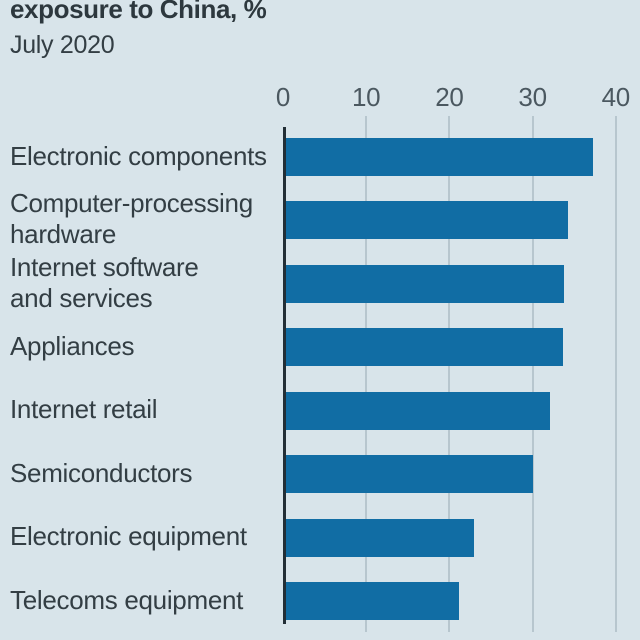 This screenshot has height=640, width=640. I want to click on x-axis-tick-label: 30, so click(532, 97).